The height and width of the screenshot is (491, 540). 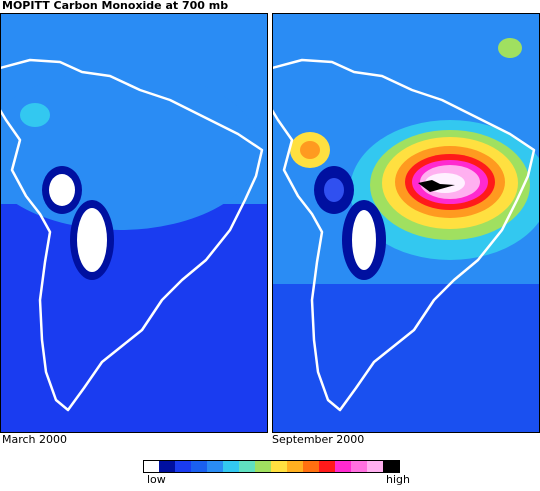 What do you see at coordinates (398, 479) in the screenshot?
I see `legend-high: high` at bounding box center [398, 479].